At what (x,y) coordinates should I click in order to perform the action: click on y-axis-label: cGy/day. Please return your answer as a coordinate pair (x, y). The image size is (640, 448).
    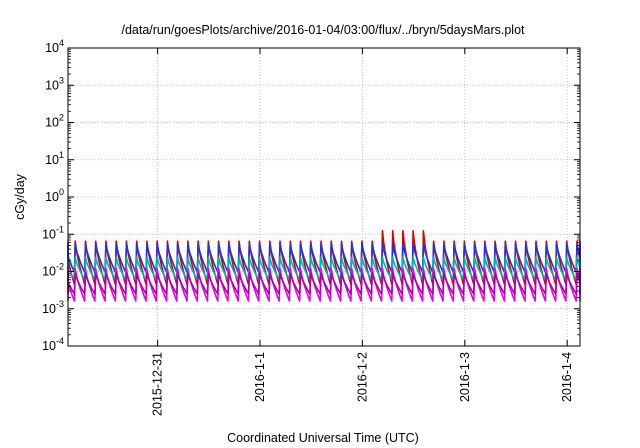
    Looking at the image, I should click on (20, 196).